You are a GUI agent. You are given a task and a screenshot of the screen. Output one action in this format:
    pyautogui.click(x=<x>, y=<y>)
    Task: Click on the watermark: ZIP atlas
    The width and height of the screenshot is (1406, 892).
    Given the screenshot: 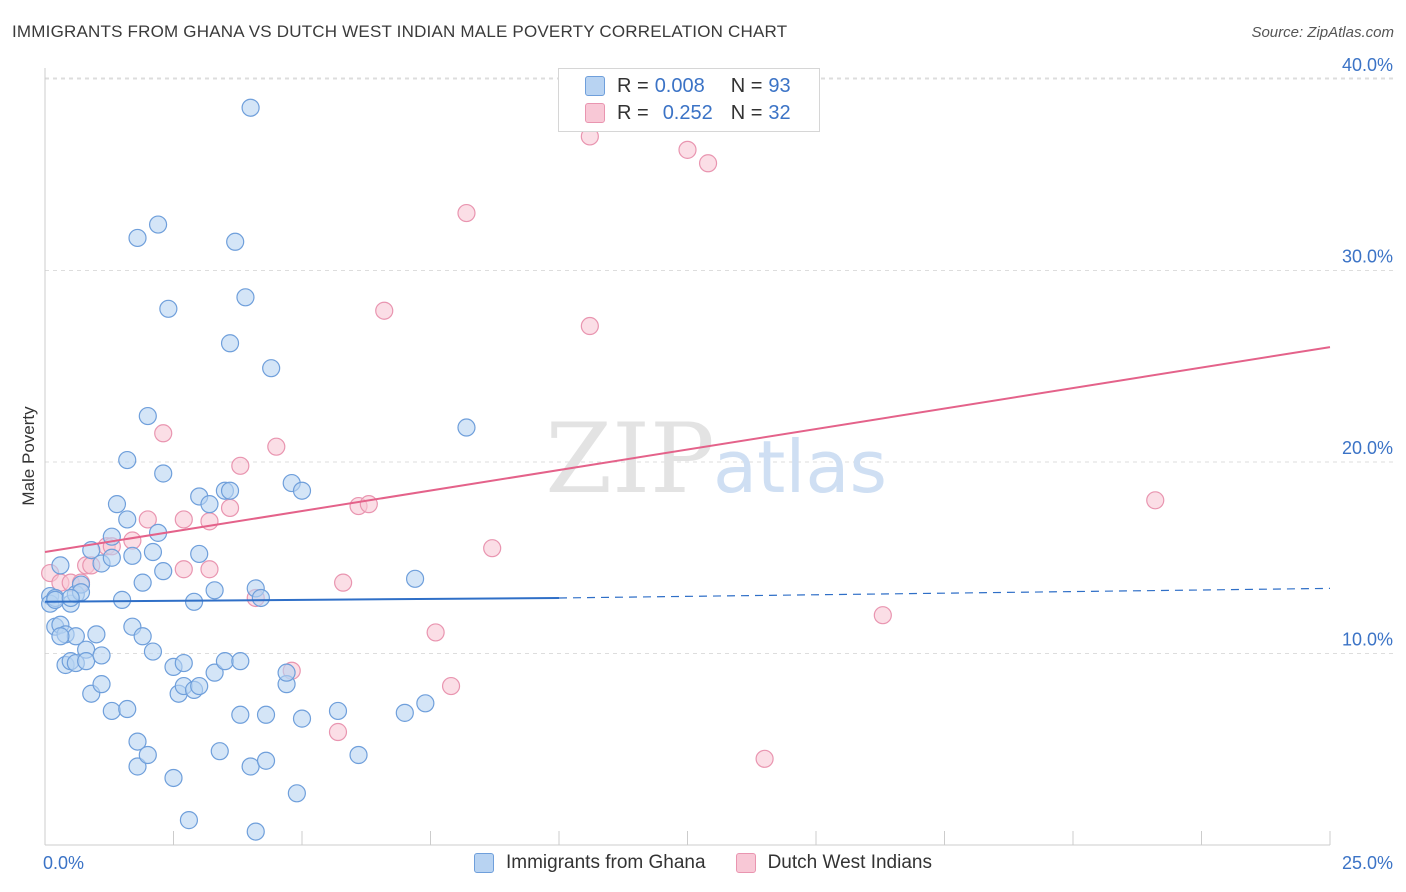 What is the action you would take?
    pyautogui.click(x=716, y=459)
    